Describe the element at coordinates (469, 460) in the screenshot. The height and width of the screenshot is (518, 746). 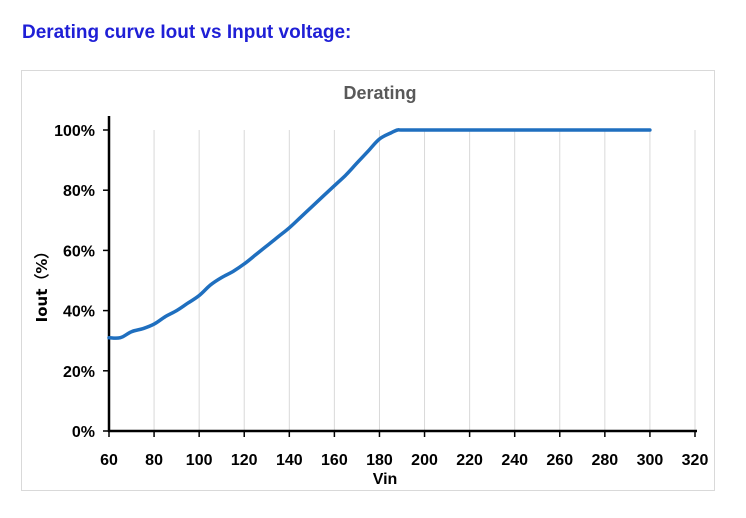
I see `x-tick-label: 220` at that location.